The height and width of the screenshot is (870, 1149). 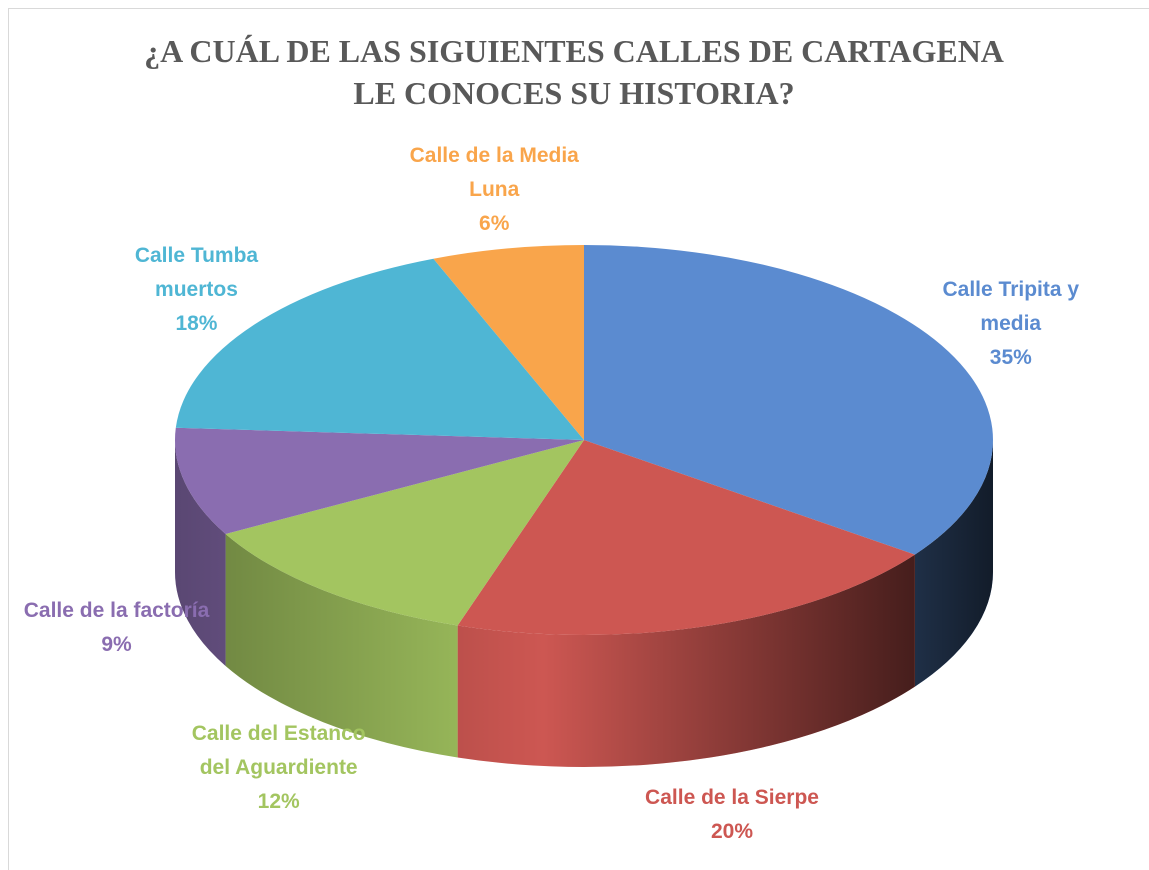 What do you see at coordinates (278, 751) in the screenshot?
I see `label-category: Calle del Estanco del Aguardiente` at bounding box center [278, 751].